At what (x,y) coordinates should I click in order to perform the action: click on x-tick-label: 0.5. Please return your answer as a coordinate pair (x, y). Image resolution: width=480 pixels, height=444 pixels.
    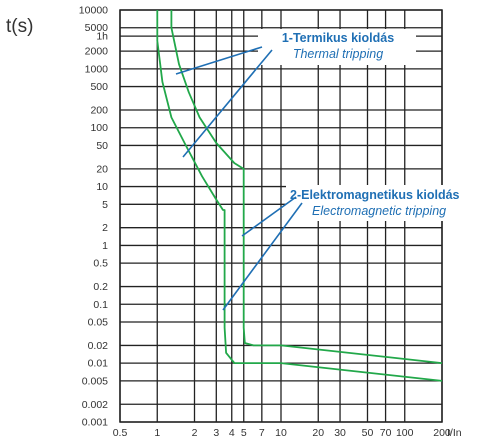
    Looking at the image, I should click on (120, 433).